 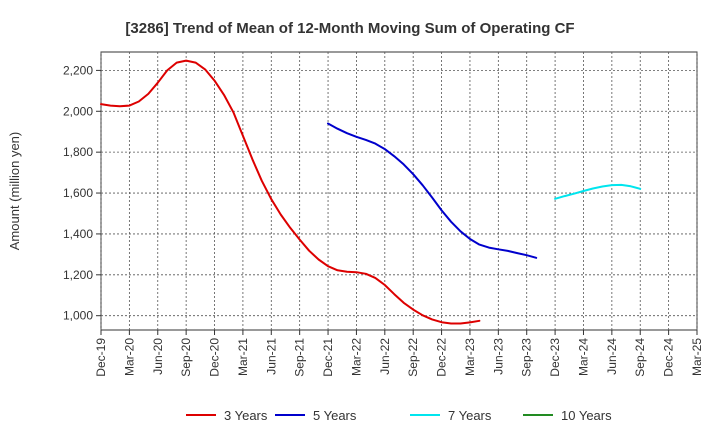 I want to click on legend-label-5-years: 5 Years, so click(x=335, y=415).